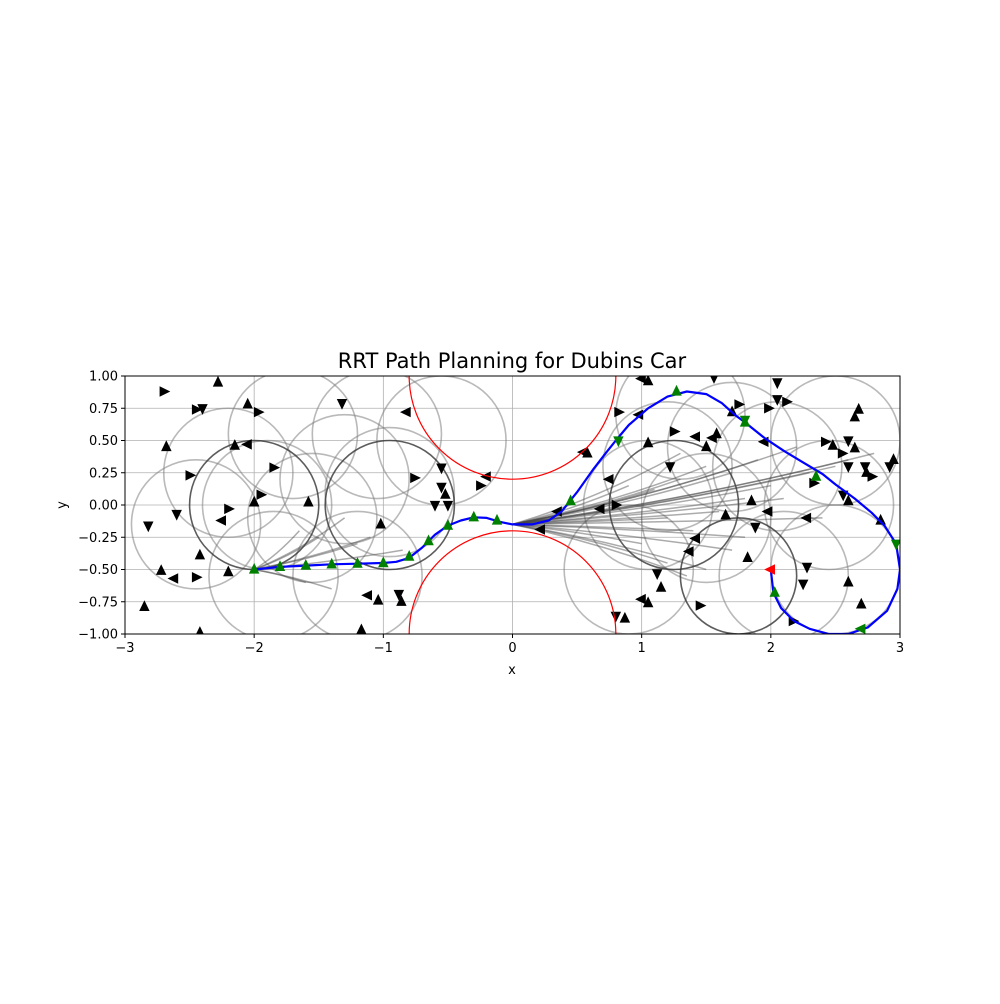 The width and height of the screenshot is (1000, 1004). What do you see at coordinates (642, 648) in the screenshot?
I see `x-tick-label: 1` at bounding box center [642, 648].